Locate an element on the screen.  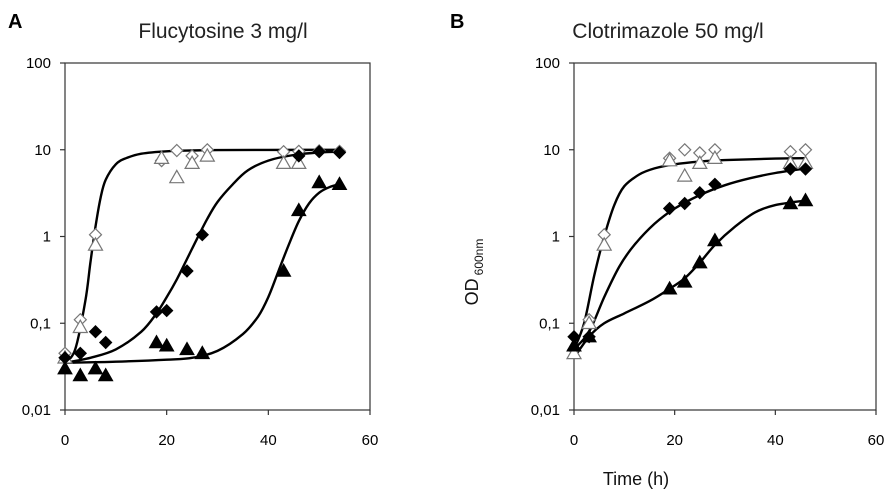
chart-a-ytick-4: 100 is located at coordinates (38, 63).